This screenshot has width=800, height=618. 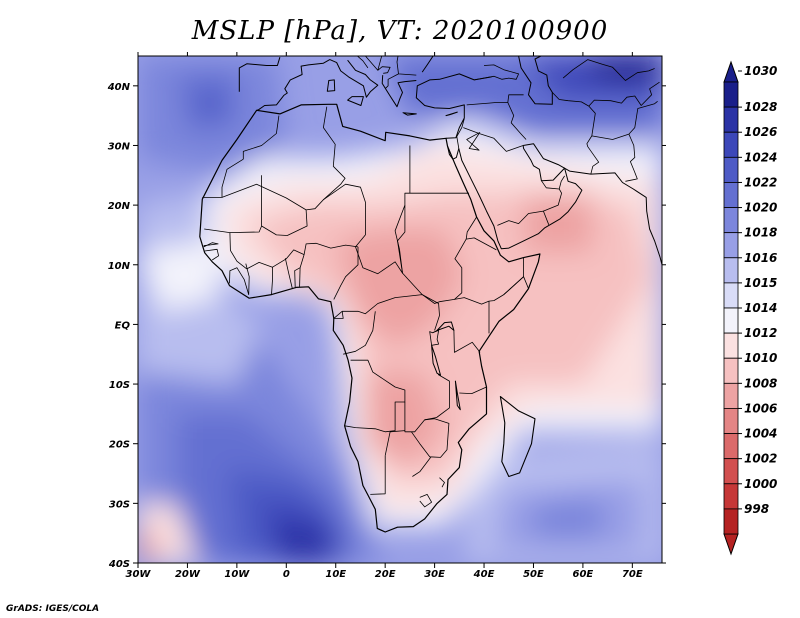 What do you see at coordinates (451, 114) in the screenshot?
I see `cyprus-coast` at bounding box center [451, 114].